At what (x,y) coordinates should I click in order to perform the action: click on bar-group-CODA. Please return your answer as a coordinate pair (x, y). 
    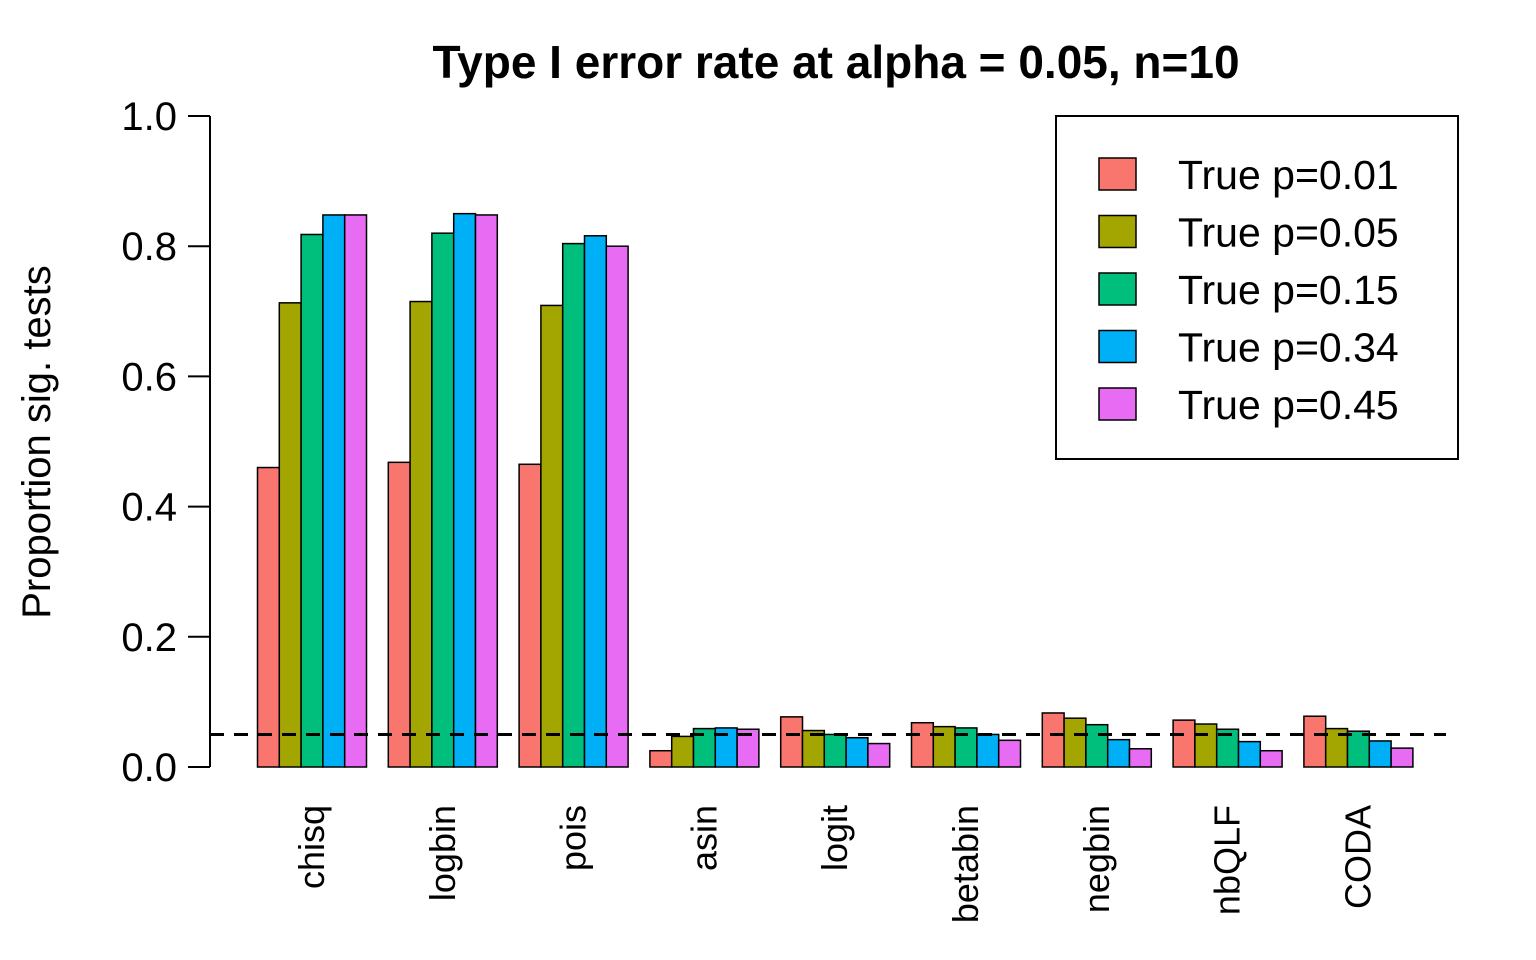
    Looking at the image, I should click on (1358, 741).